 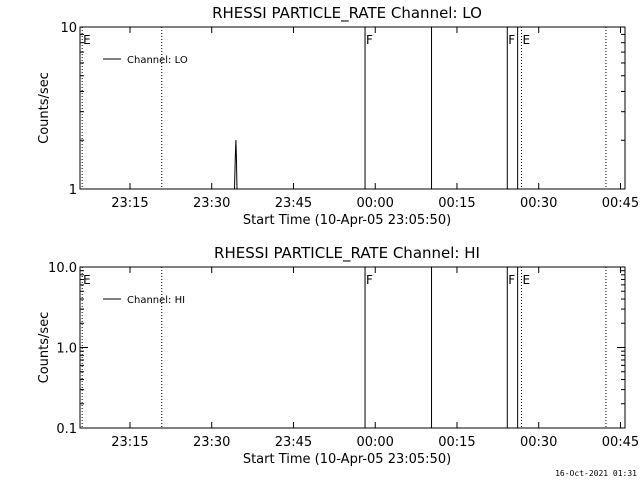 What do you see at coordinates (66, 349) in the screenshot?
I see `y-tick-label: 1.0` at bounding box center [66, 349].